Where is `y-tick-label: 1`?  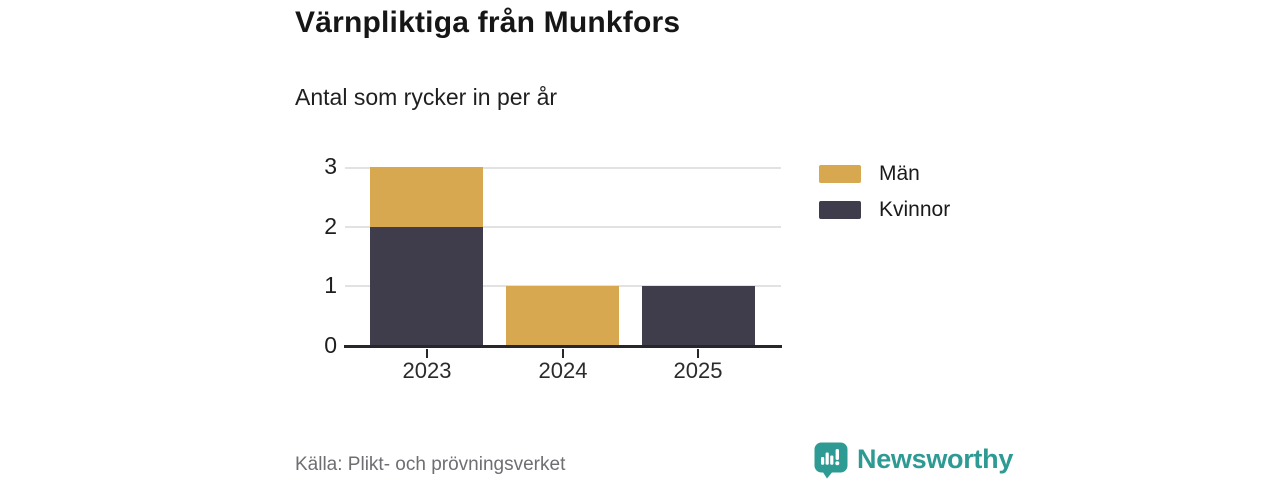 y-tick-label: 1 is located at coordinates (330, 285).